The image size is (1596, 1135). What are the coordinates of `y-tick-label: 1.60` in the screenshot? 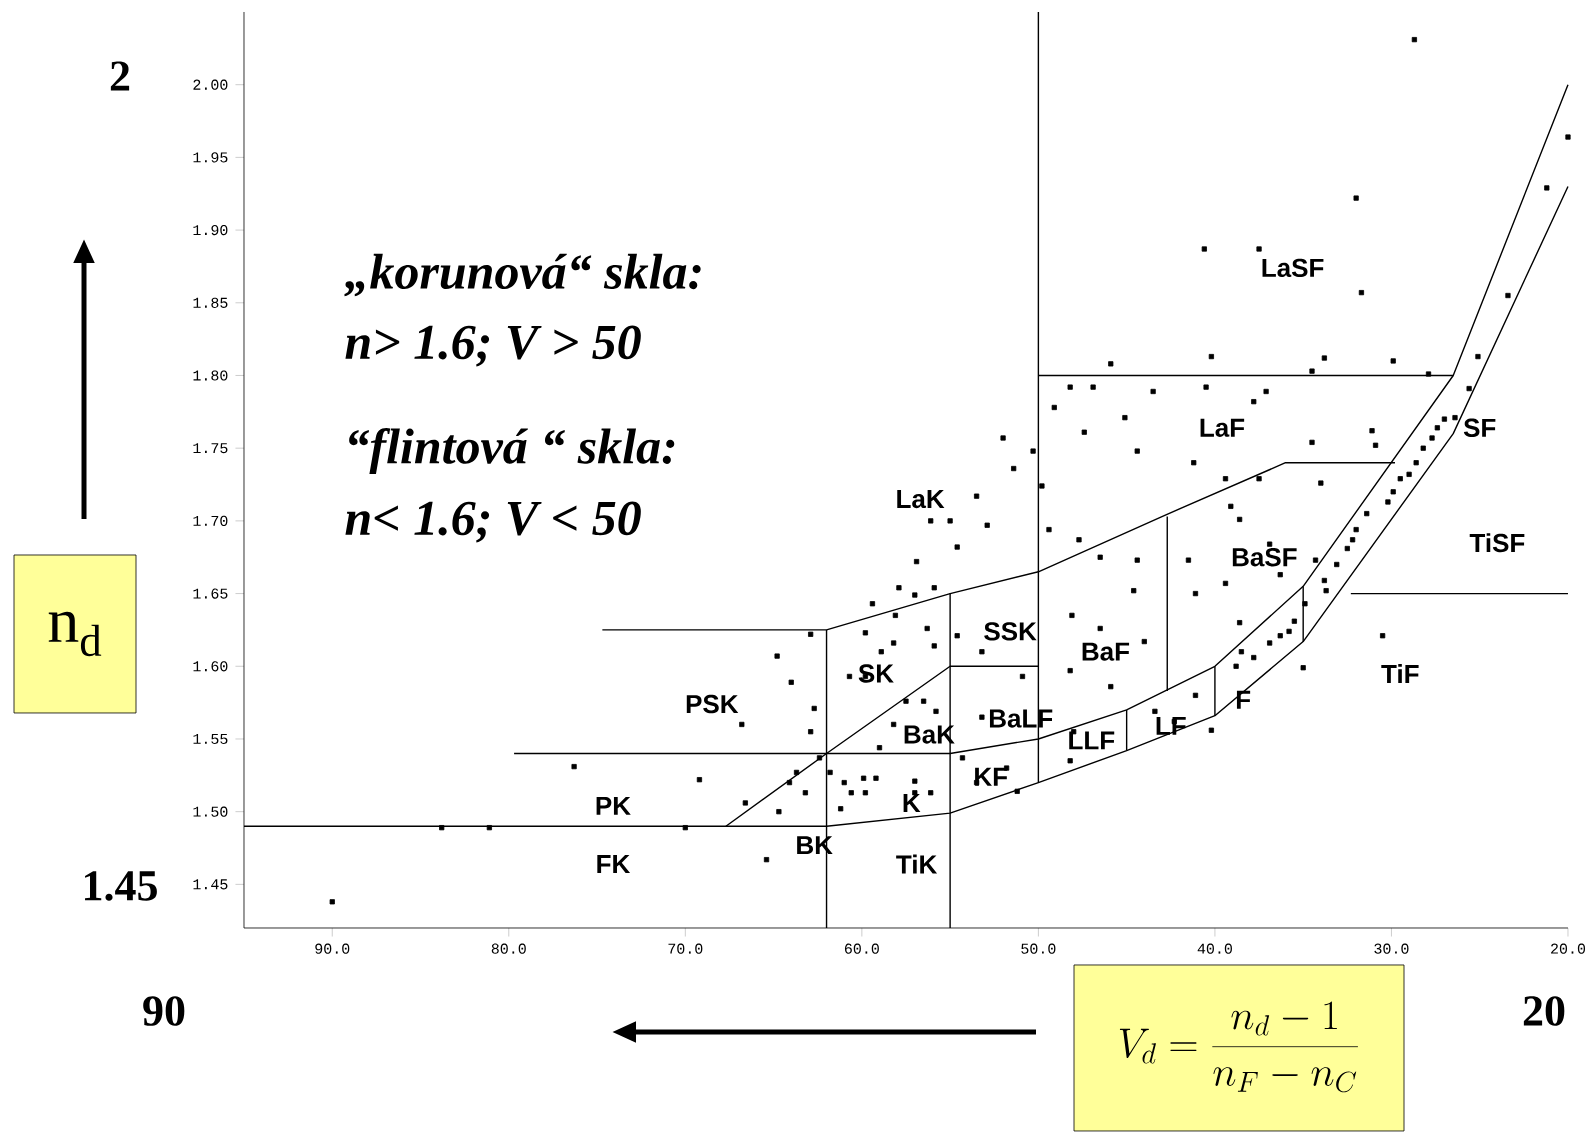 It's located at (210, 666).